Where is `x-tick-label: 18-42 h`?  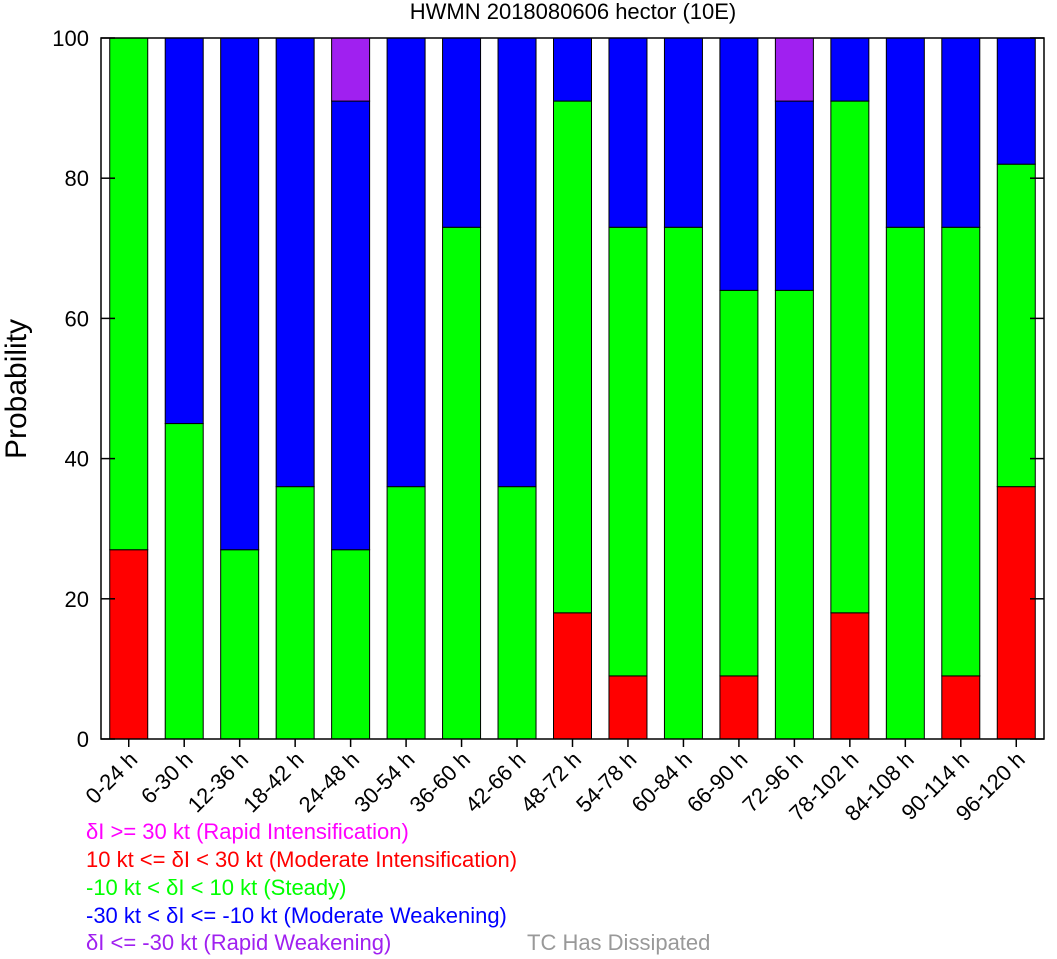 x-tick-label: 18-42 h is located at coordinates (273, 782).